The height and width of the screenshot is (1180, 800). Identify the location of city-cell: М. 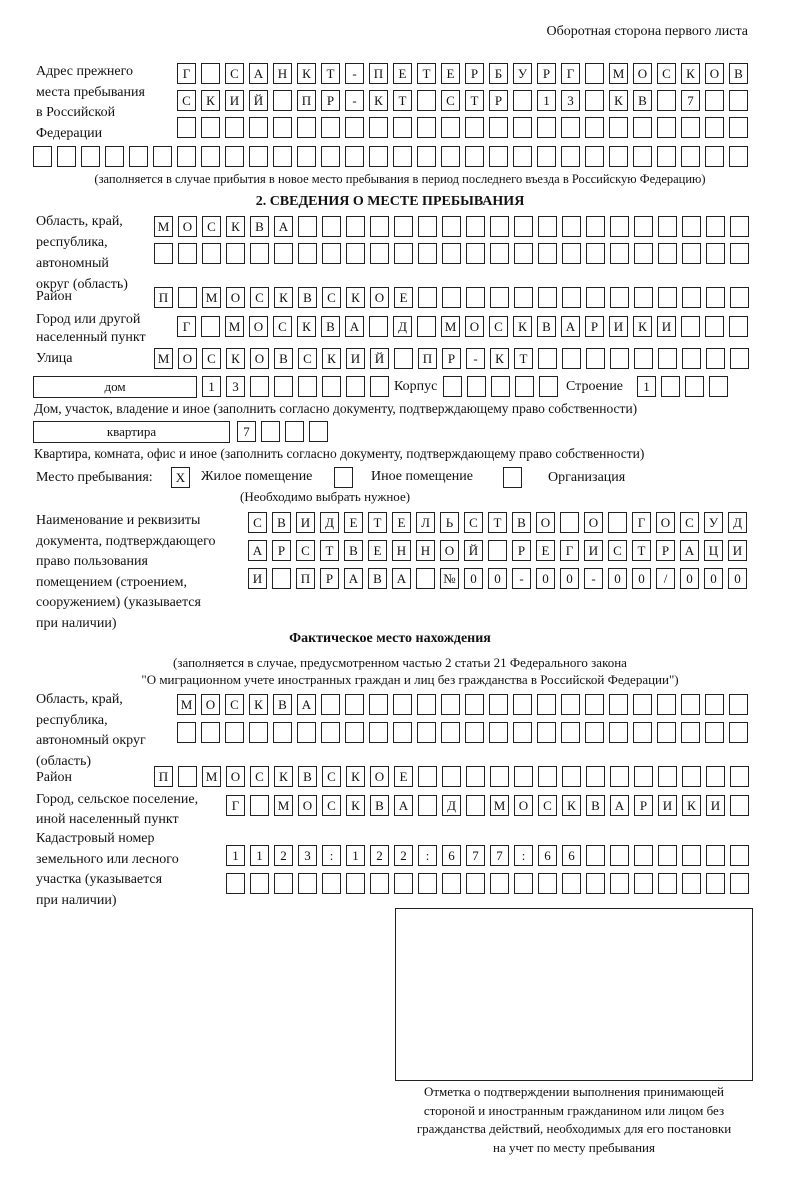
(234, 326).